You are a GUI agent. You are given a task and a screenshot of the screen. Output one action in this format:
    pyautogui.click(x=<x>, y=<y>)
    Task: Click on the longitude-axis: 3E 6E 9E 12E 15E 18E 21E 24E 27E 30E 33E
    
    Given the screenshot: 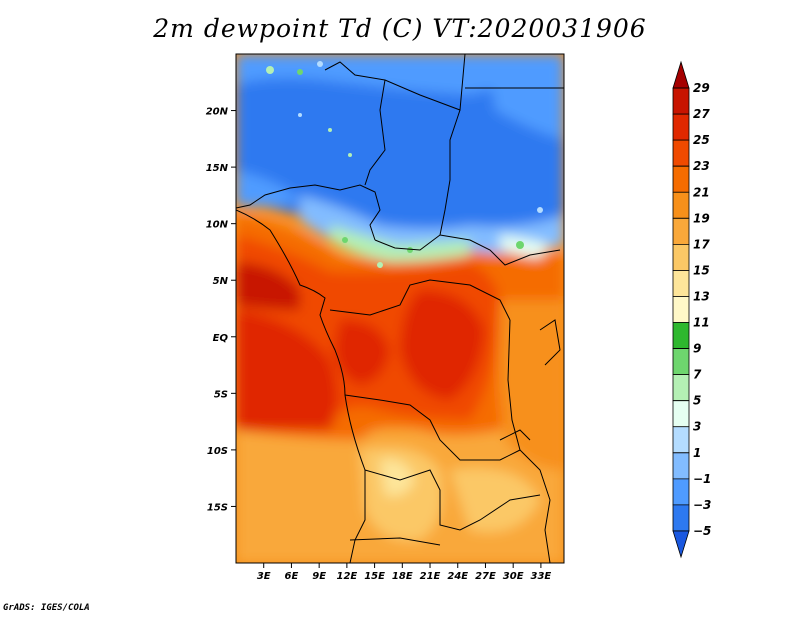 What is the action you would take?
    pyautogui.click(x=404, y=572)
    